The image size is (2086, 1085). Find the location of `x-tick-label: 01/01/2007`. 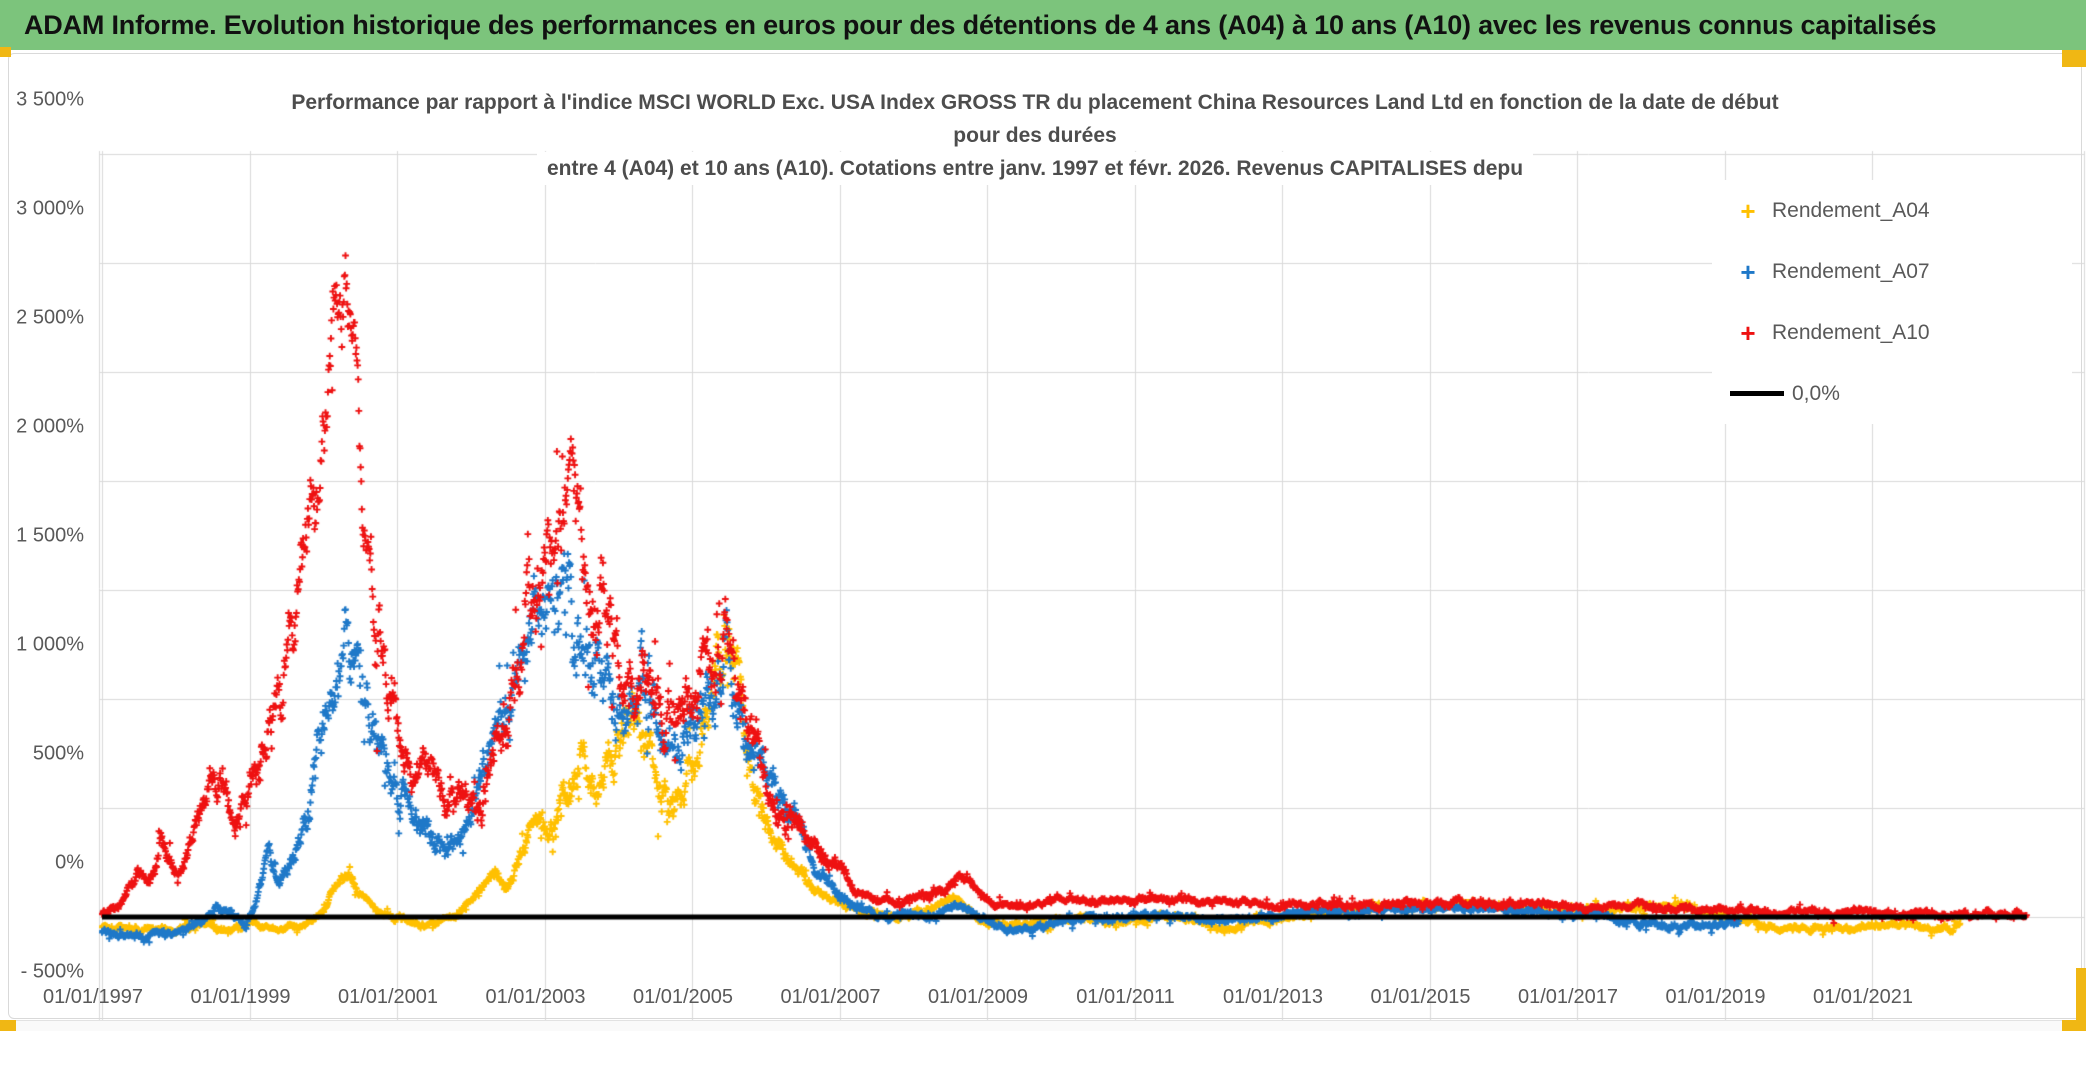

x-tick-label: 01/01/2007 is located at coordinates (830, 997).